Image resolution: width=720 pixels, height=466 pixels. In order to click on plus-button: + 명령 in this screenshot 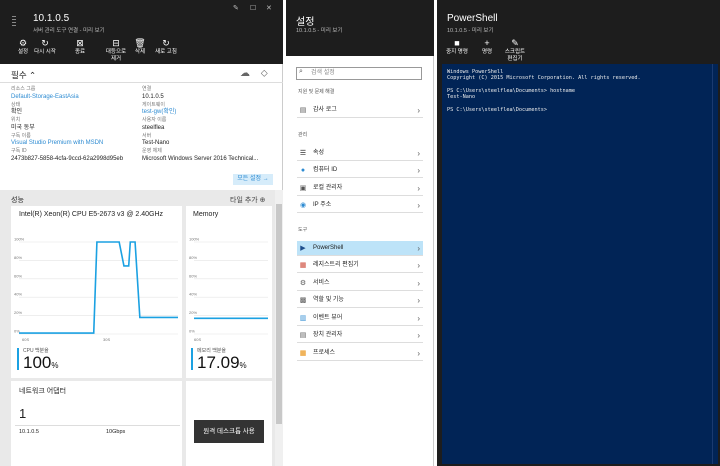, I will do `click(487, 47)`.